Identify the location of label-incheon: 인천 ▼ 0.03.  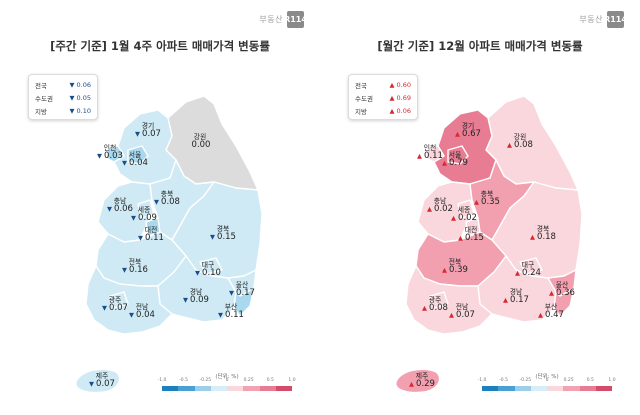
(110, 153).